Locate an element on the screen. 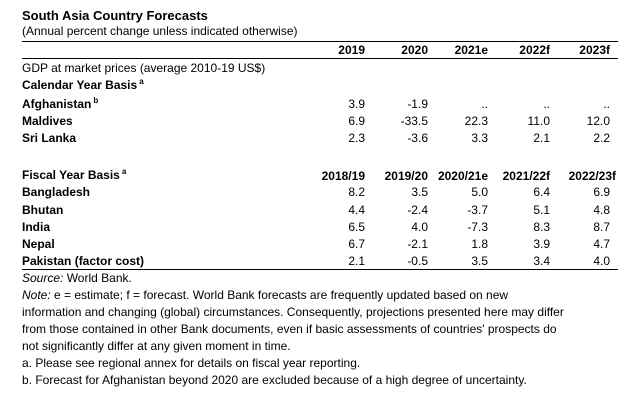  year-header: 2019 is located at coordinates (351, 50).